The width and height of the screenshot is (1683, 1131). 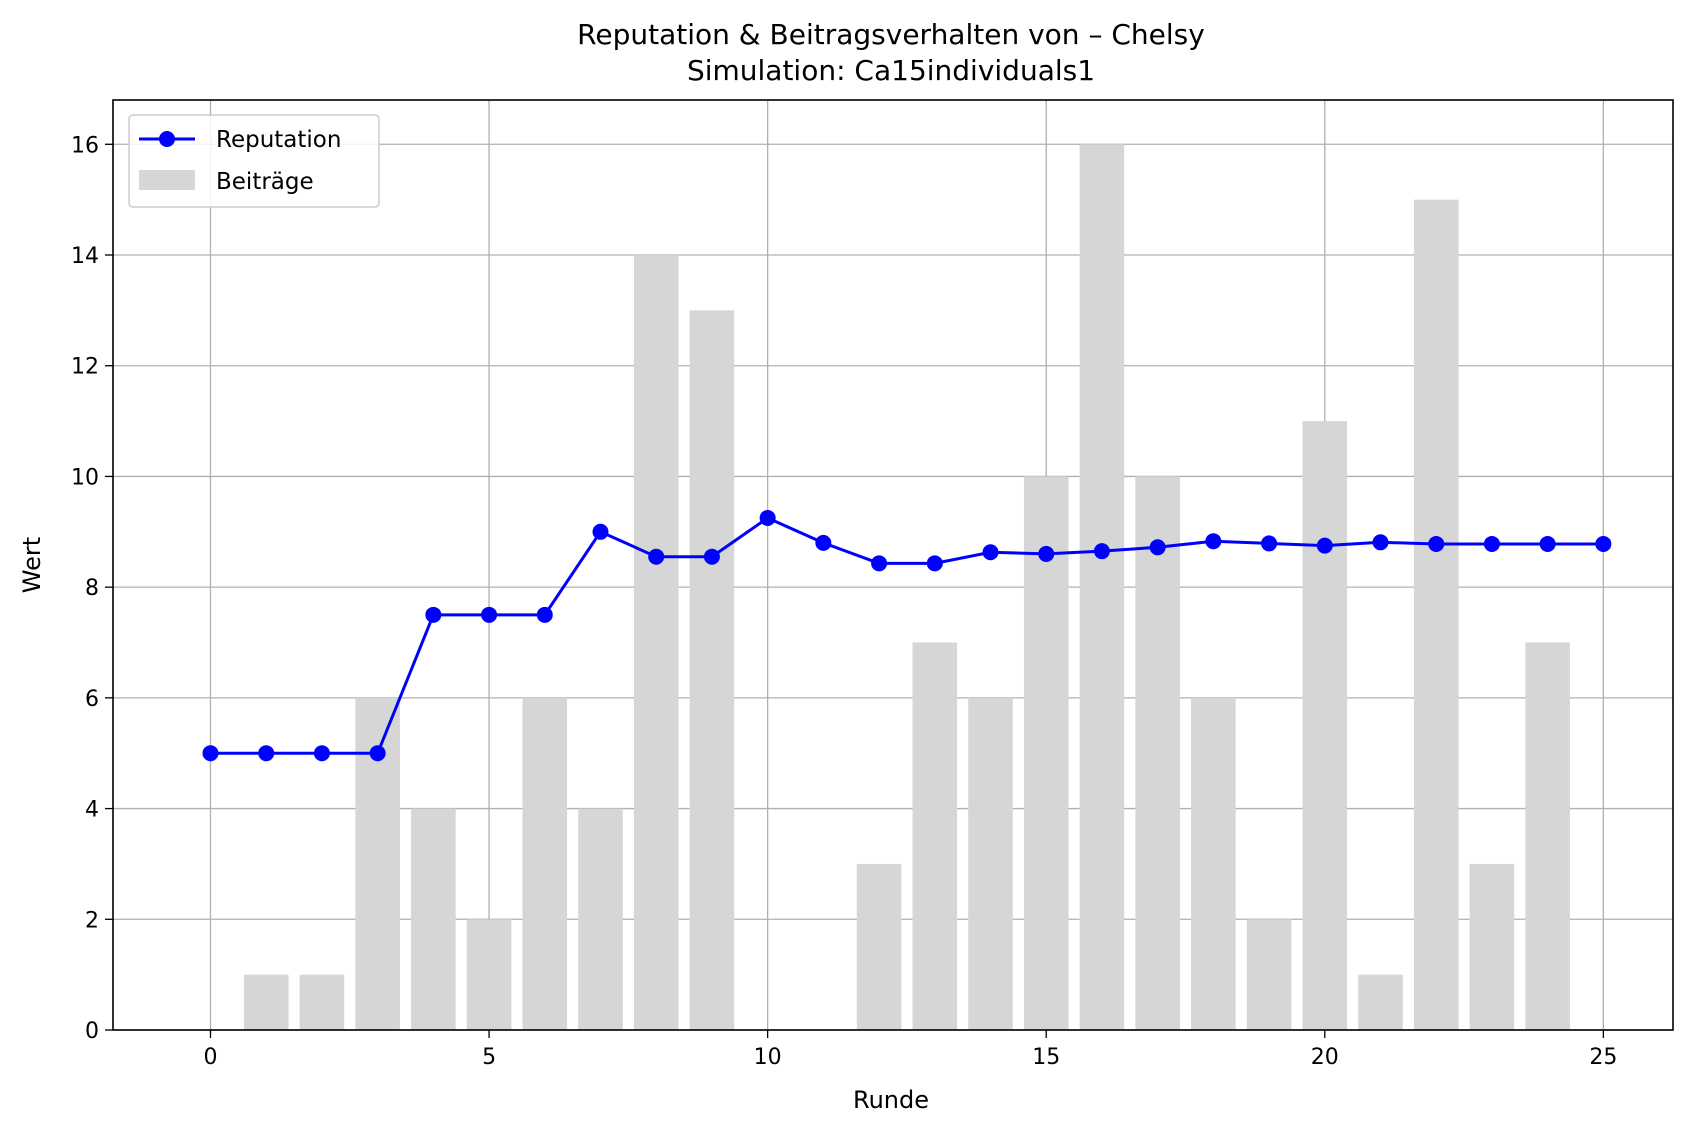 What do you see at coordinates (1046, 1057) in the screenshot?
I see `x-tick-label: 15` at bounding box center [1046, 1057].